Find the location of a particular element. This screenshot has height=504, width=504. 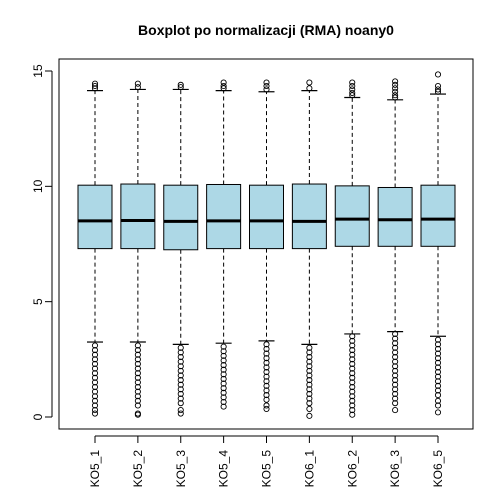

x-tick-label: KO6_3 is located at coordinates (395, 469).